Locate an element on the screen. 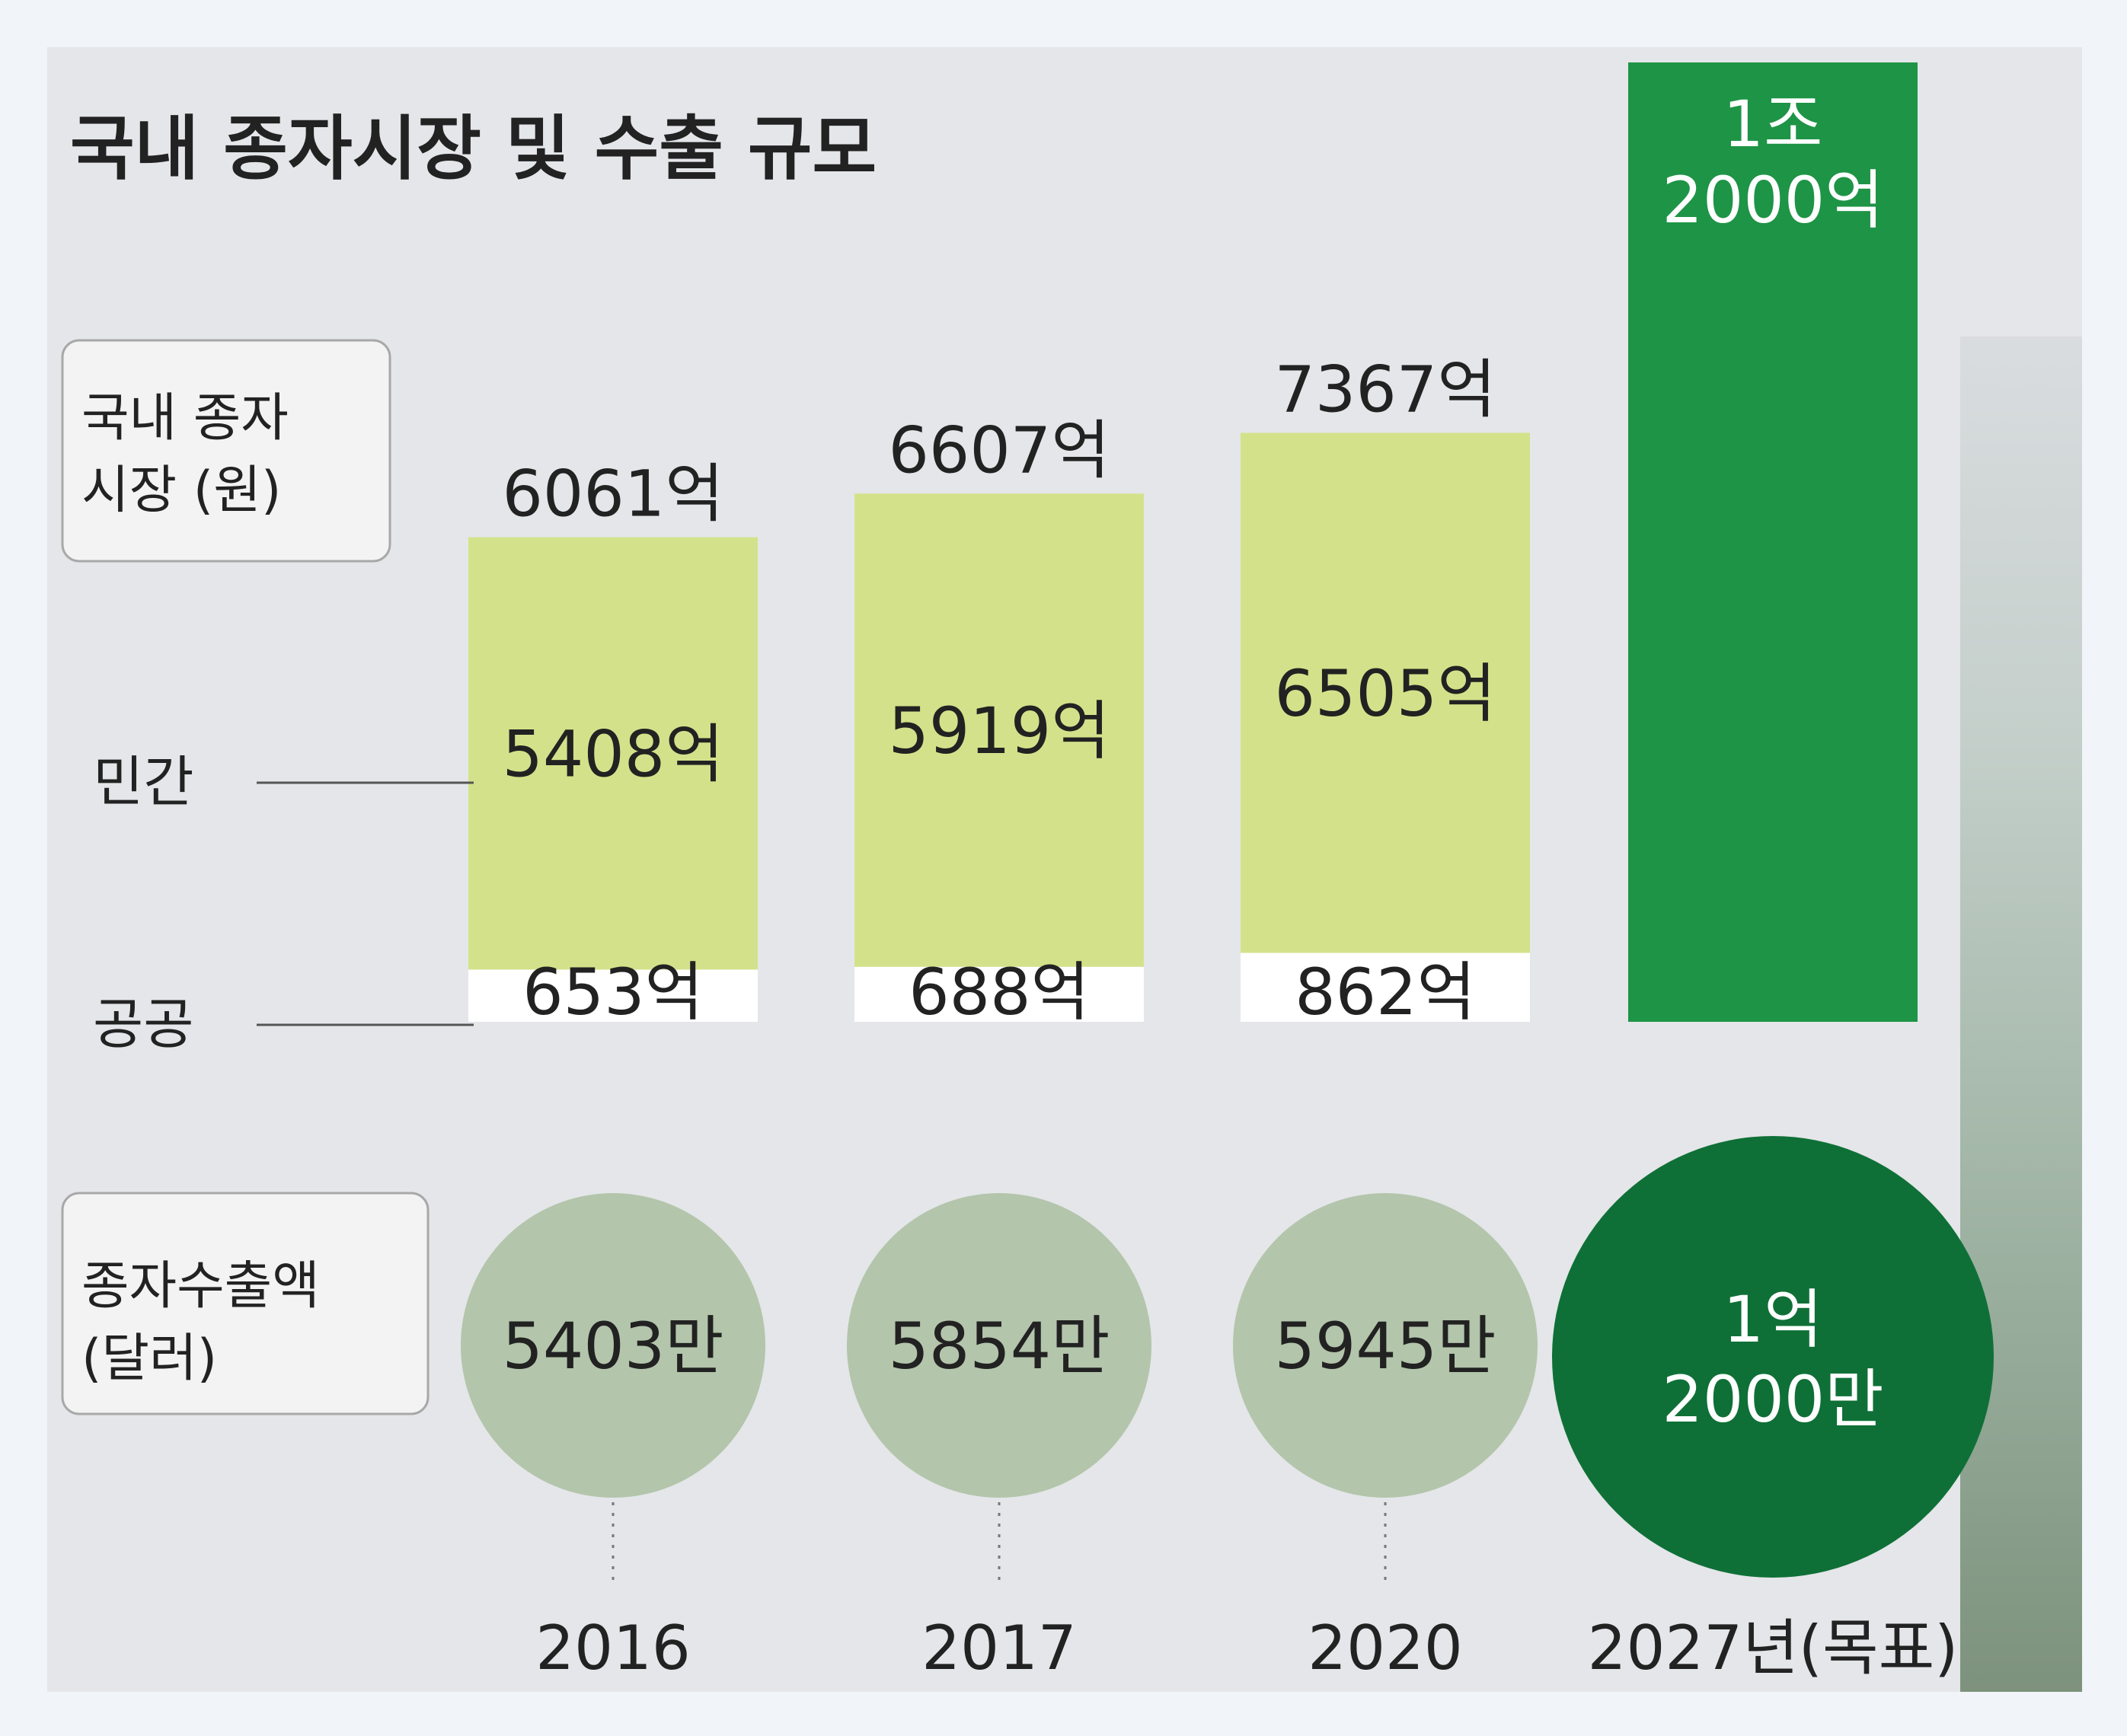 The height and width of the screenshot is (1736, 2127). private-label-2016: 5408억 is located at coordinates (612, 754).